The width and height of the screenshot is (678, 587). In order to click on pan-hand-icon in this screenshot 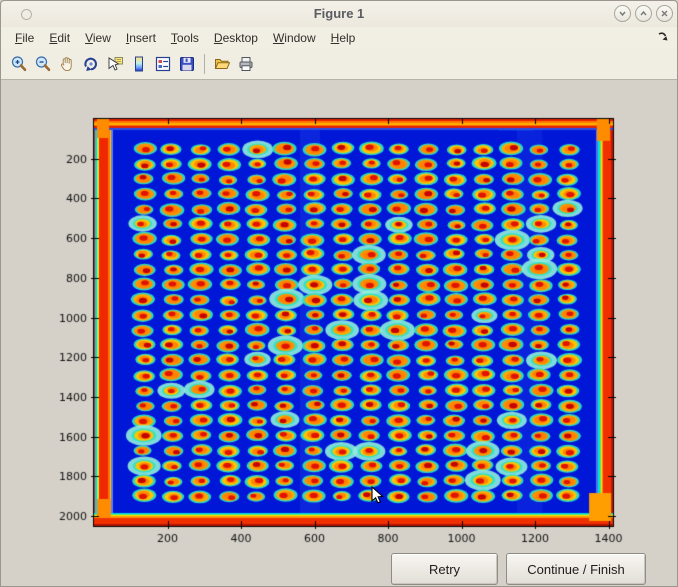, I will do `click(66, 64)`.